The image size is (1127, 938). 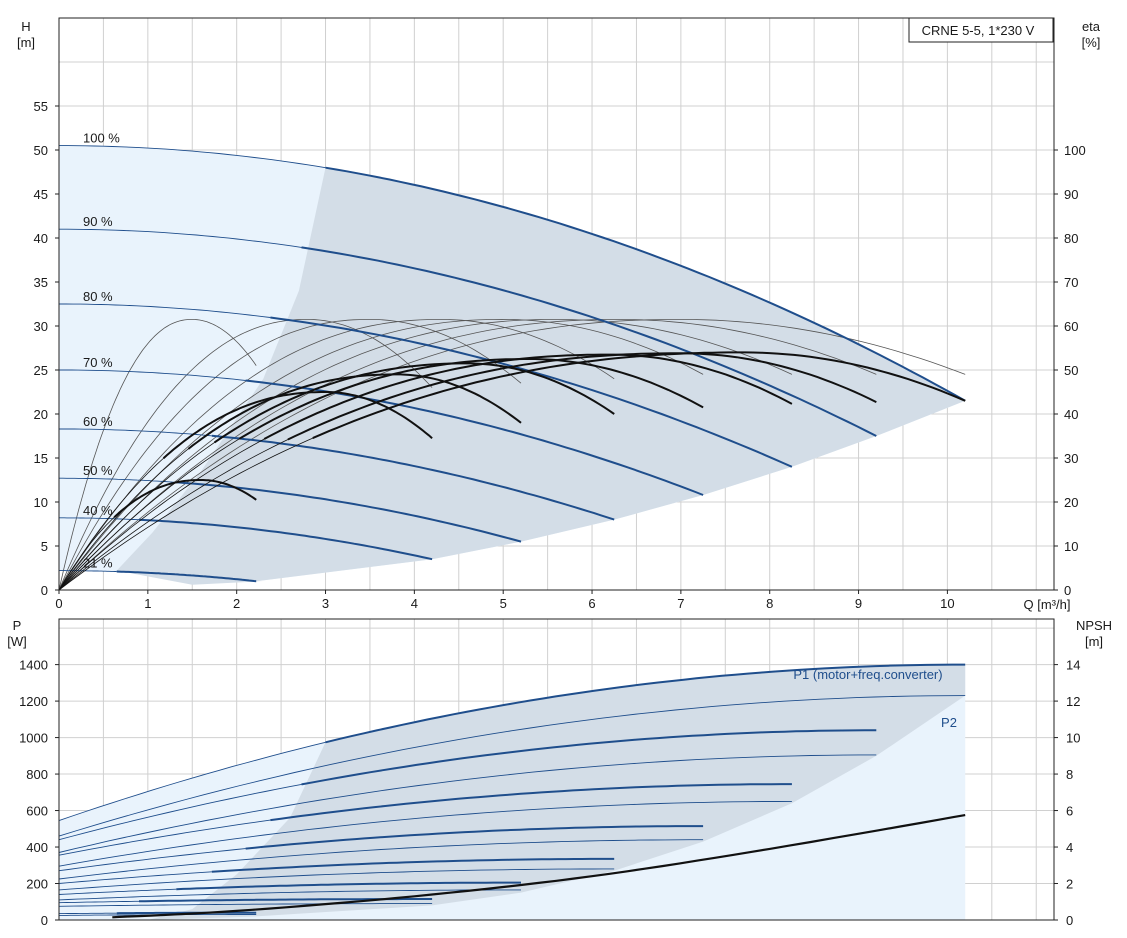 What do you see at coordinates (41, 326) in the screenshot?
I see `y-tick-label: 30` at bounding box center [41, 326].